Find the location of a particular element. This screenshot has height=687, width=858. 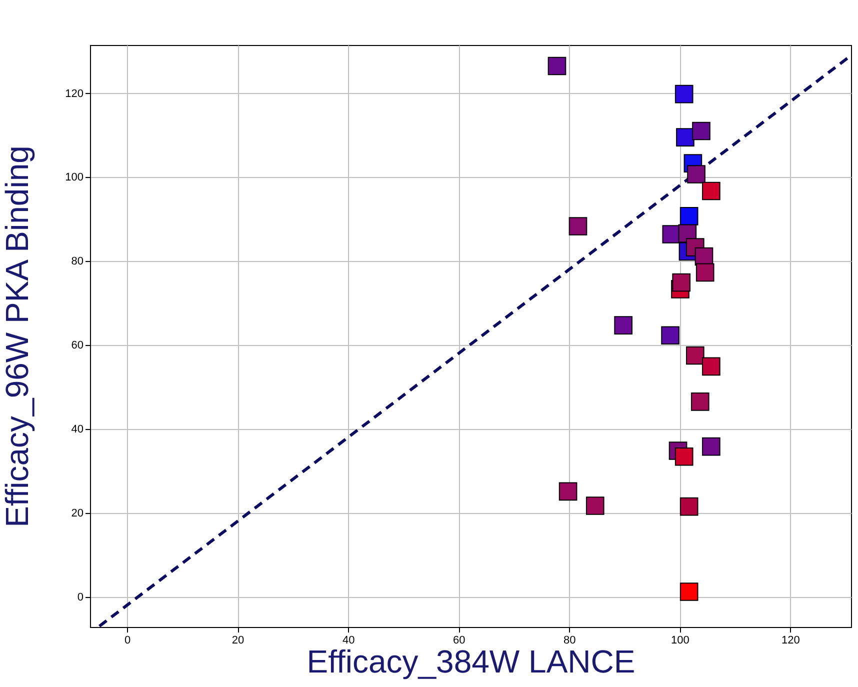

y-tick-label: 100 is located at coordinates (74, 178).